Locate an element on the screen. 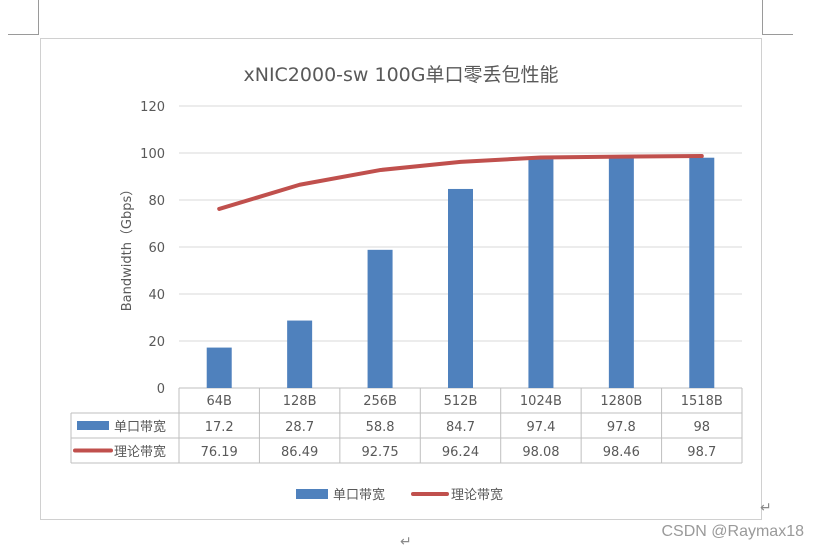 This screenshot has width=818, height=551. legend-key-bar is located at coordinates (312, 494).